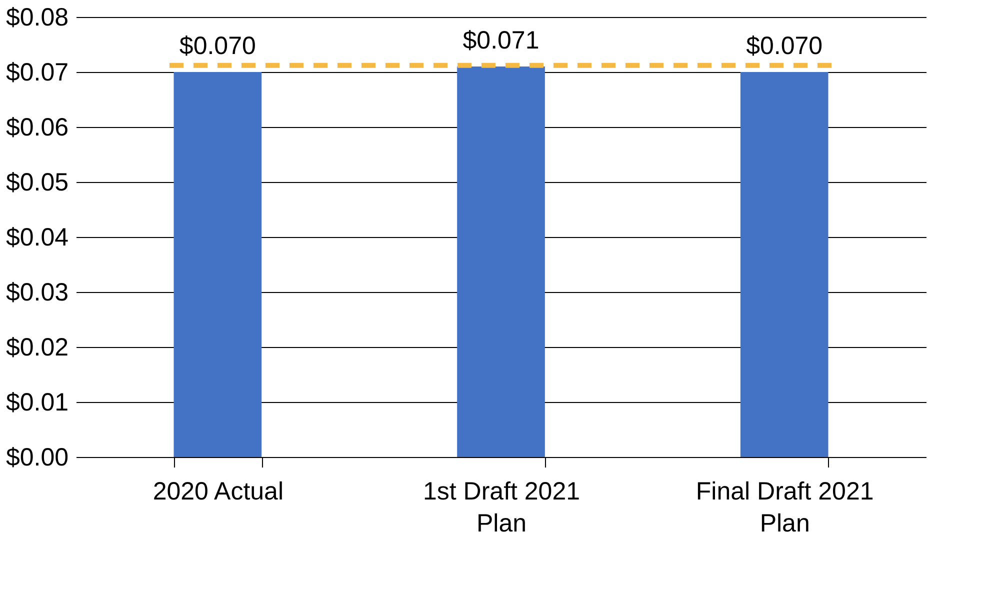 This screenshot has width=999, height=606. What do you see at coordinates (785, 508) in the screenshot?
I see `x-tick-label: Final Draft 2021 Plan` at bounding box center [785, 508].